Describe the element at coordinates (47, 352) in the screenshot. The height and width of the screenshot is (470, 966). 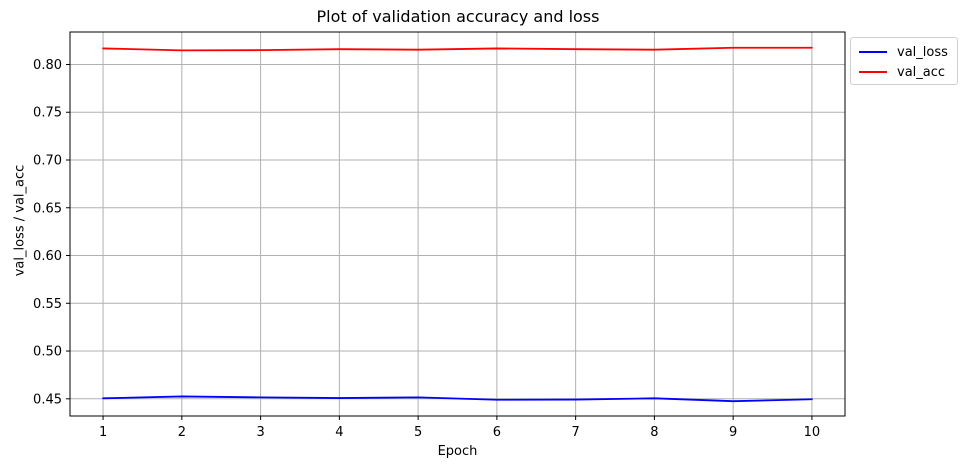
I see `y-tick-label: 0.50` at that location.